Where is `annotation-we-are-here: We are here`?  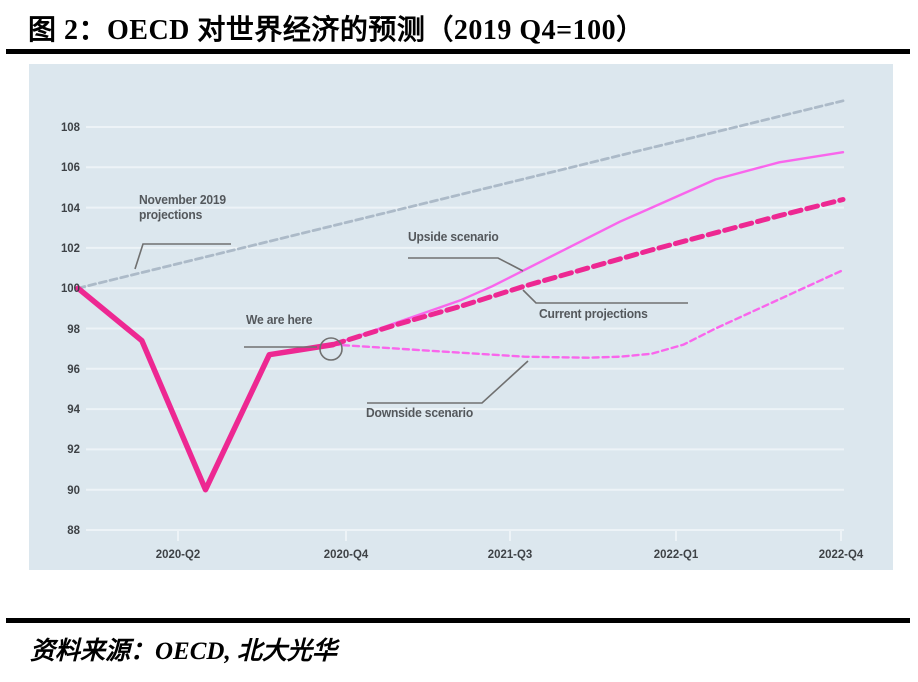
annotation-we-are-here: We are here is located at coordinates (279, 319).